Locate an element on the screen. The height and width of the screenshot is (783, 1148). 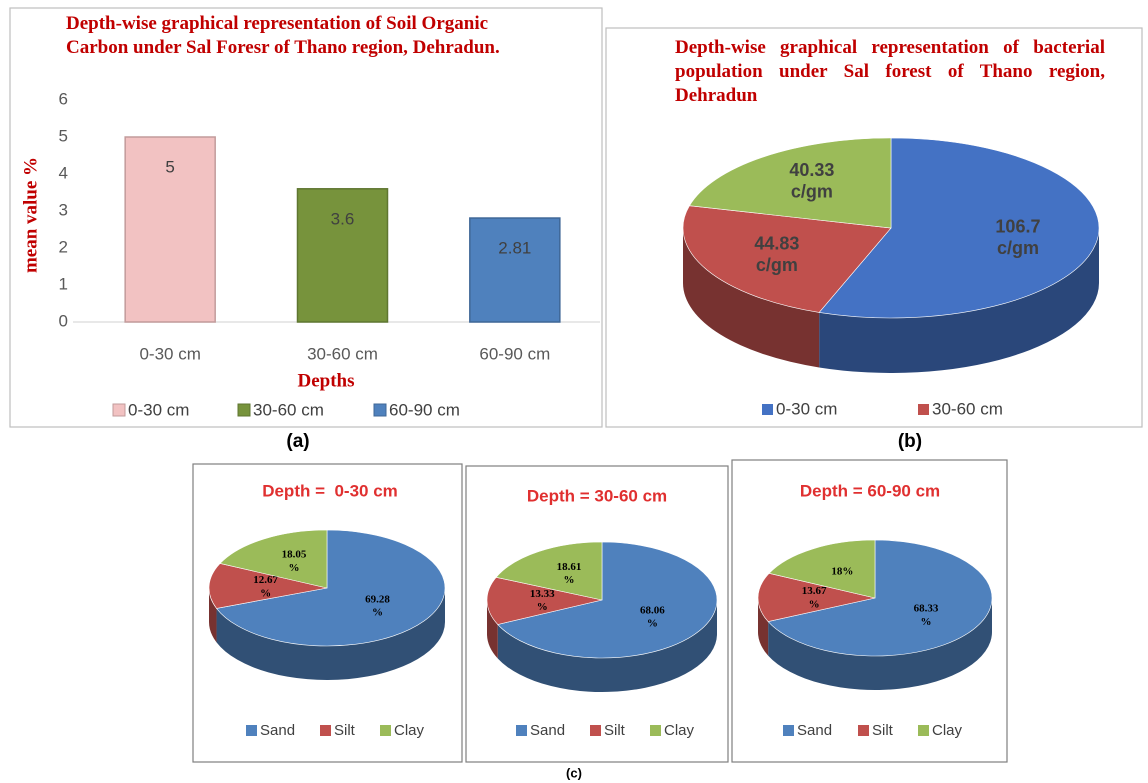
value-label: 12.67% is located at coordinates (265, 586).